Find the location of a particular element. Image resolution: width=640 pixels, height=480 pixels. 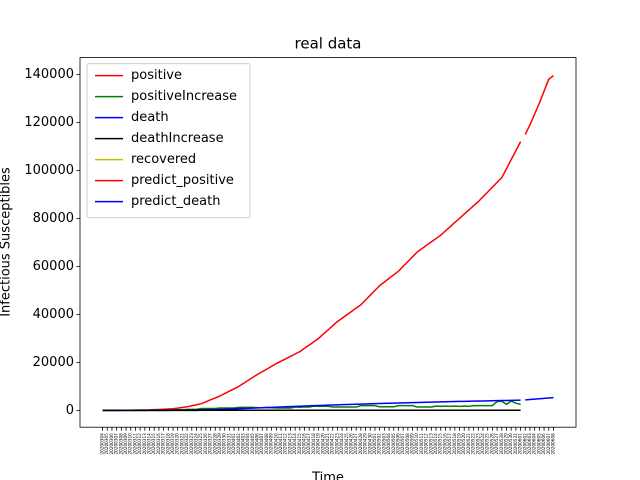

legend-label: predict_death is located at coordinates (175, 201).